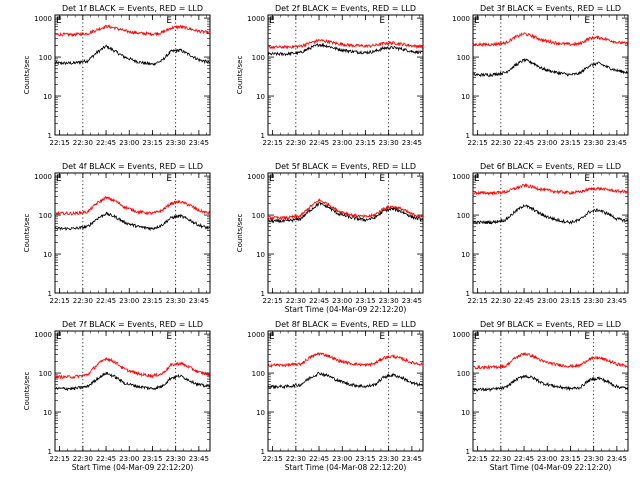 The image size is (640, 480). Describe the element at coordinates (389, 143) in the screenshot. I see `panel-2-x-tick-label: 23:30` at that location.